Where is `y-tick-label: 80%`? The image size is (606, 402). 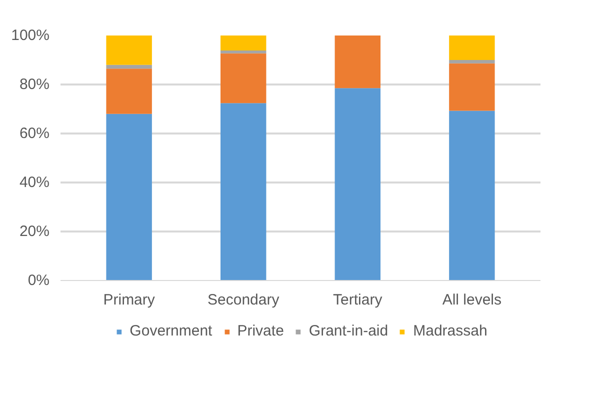
y-tick-label: 80% is located at coordinates (34, 84).